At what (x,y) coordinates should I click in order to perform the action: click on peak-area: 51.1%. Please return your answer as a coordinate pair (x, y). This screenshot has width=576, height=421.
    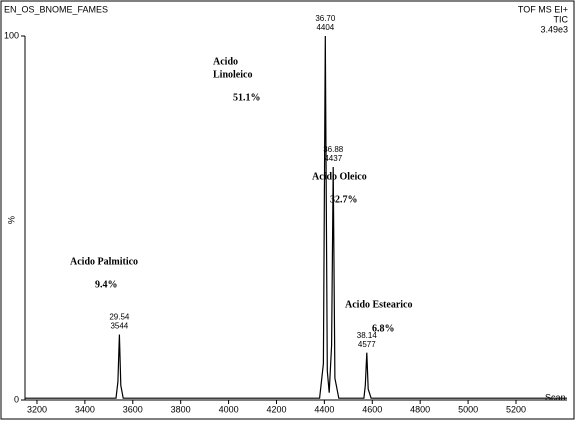
    Looking at the image, I should click on (247, 97).